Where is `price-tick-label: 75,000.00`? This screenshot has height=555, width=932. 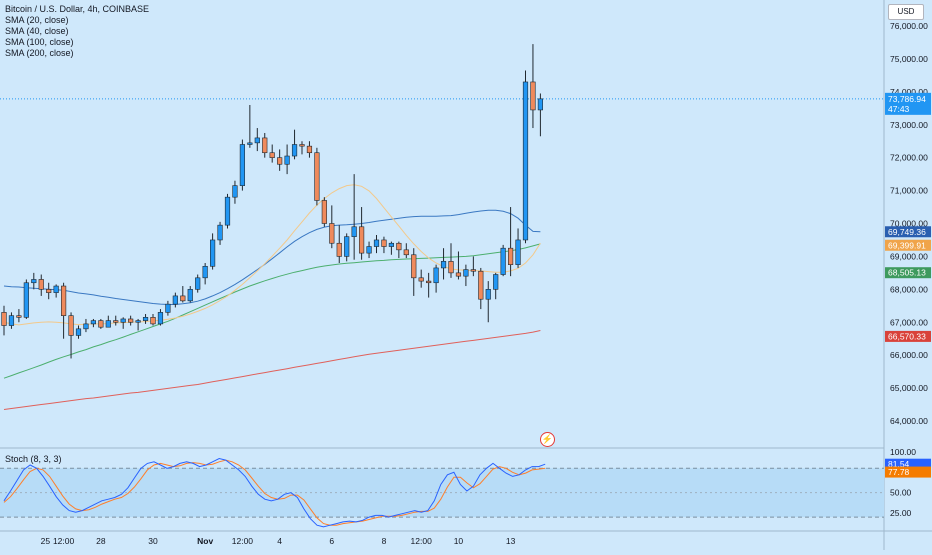
price-tick-label: 75,000.00 is located at coordinates (909, 59).